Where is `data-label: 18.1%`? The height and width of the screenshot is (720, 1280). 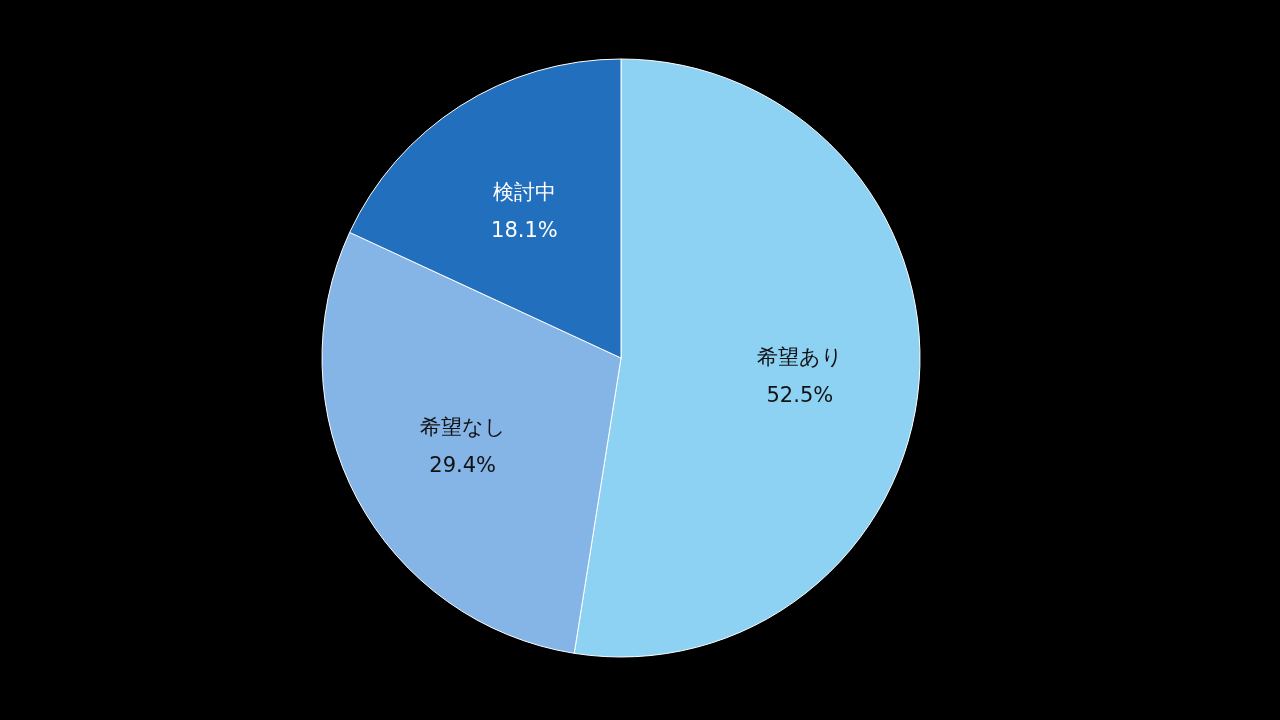 data-label: 18.1% is located at coordinates (524, 229).